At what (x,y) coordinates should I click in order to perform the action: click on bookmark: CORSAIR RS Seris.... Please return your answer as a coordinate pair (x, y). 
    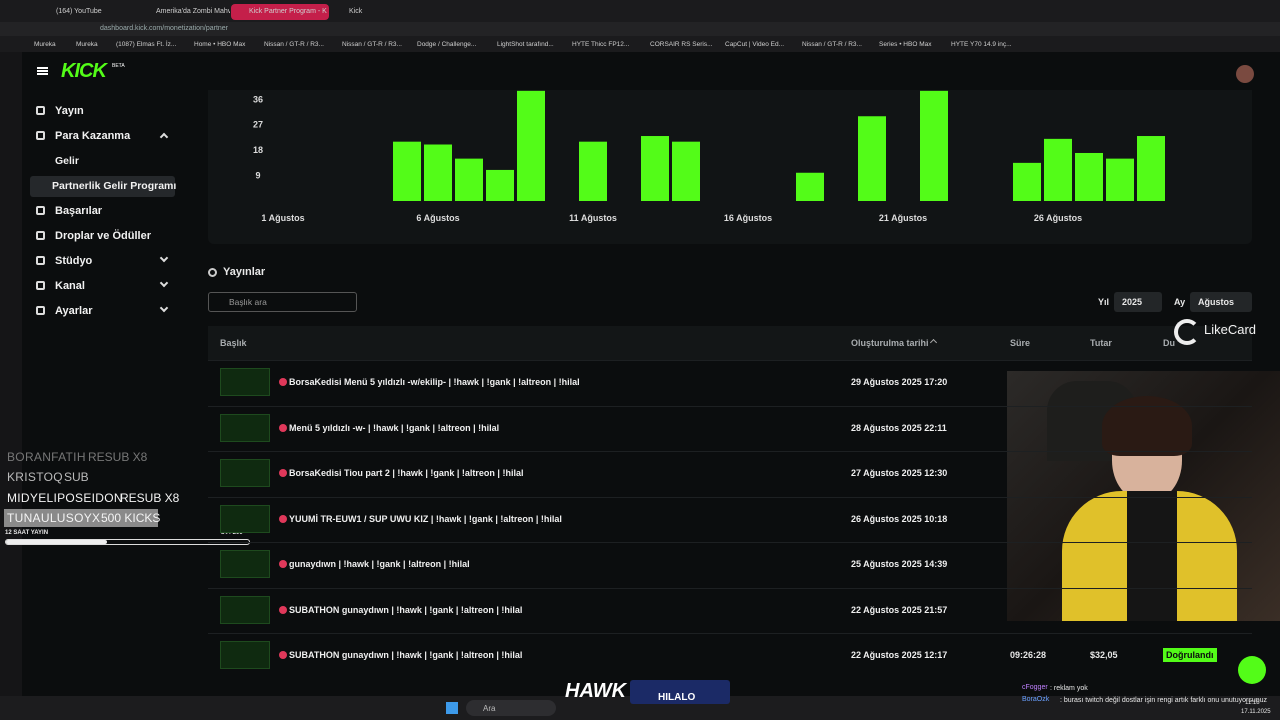
    Looking at the image, I should click on (681, 44).